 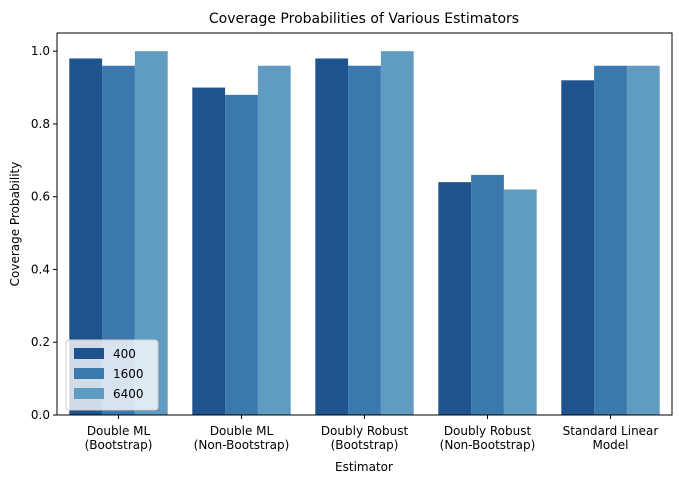 What do you see at coordinates (40, 51) in the screenshot?
I see `y-tick-label: 1.0` at bounding box center [40, 51].